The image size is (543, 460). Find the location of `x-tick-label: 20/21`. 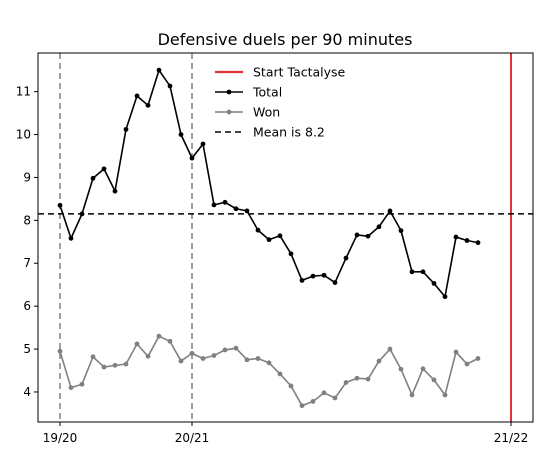

x-tick-label: 20/21 is located at coordinates (192, 438).